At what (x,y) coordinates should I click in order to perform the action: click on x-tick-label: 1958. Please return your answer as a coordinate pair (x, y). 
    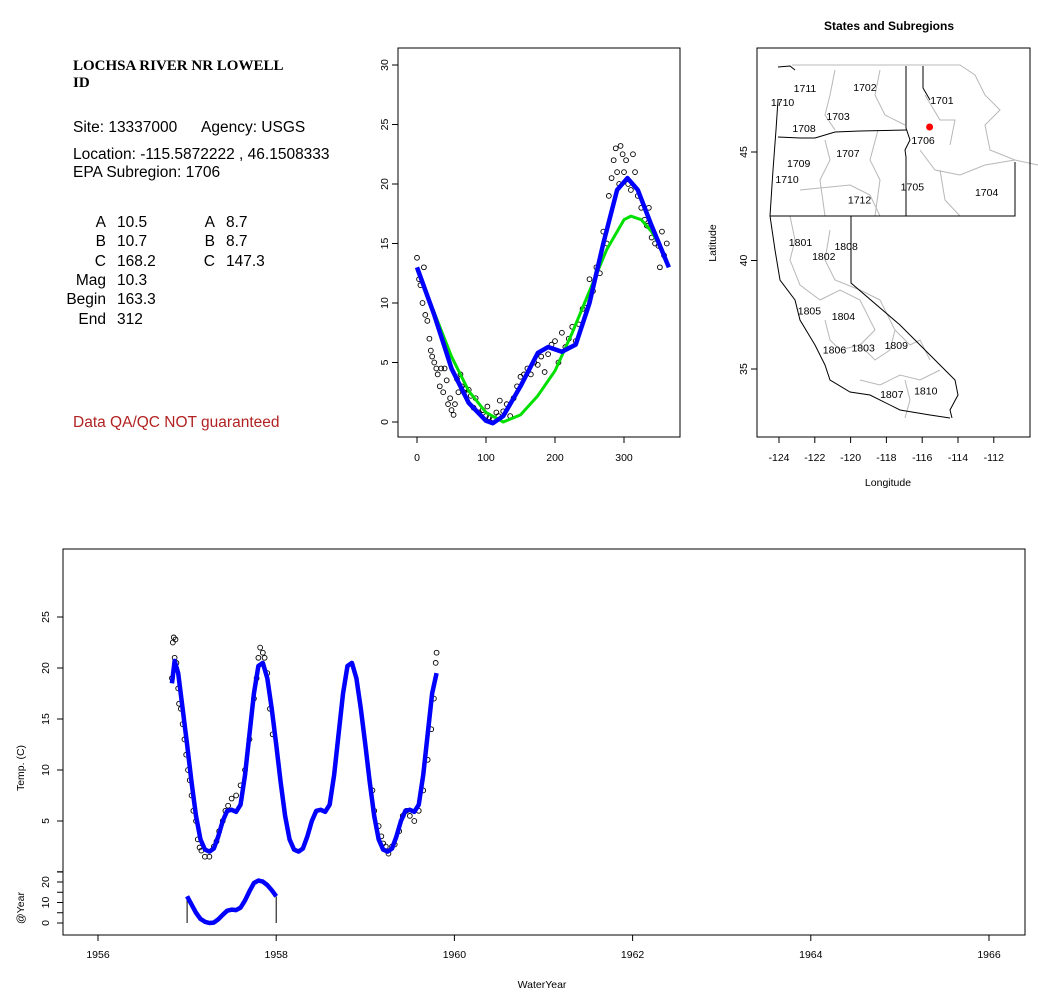
    Looking at the image, I should click on (277, 955).